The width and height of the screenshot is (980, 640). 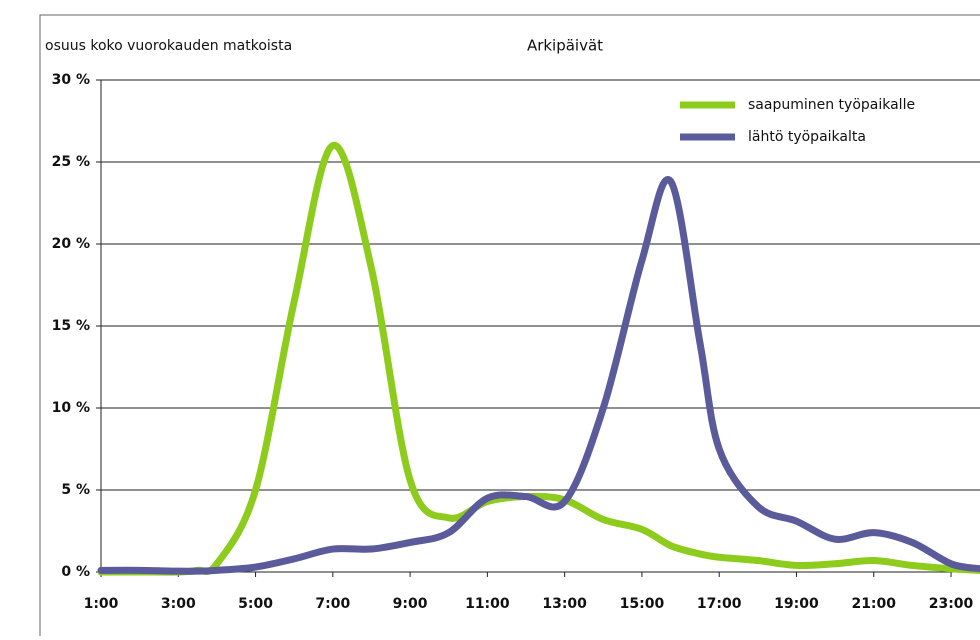 What do you see at coordinates (565, 46) in the screenshot?
I see `chart-title: Arkipäivät` at bounding box center [565, 46].